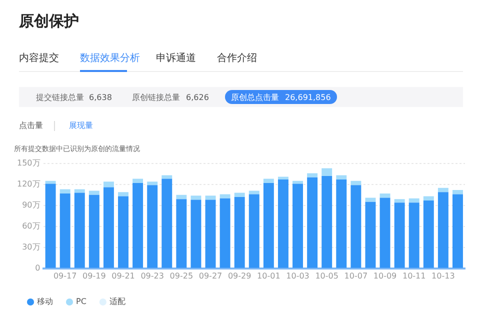 The image size is (495, 322). I want to click on text: 点击量, so click(31, 126).